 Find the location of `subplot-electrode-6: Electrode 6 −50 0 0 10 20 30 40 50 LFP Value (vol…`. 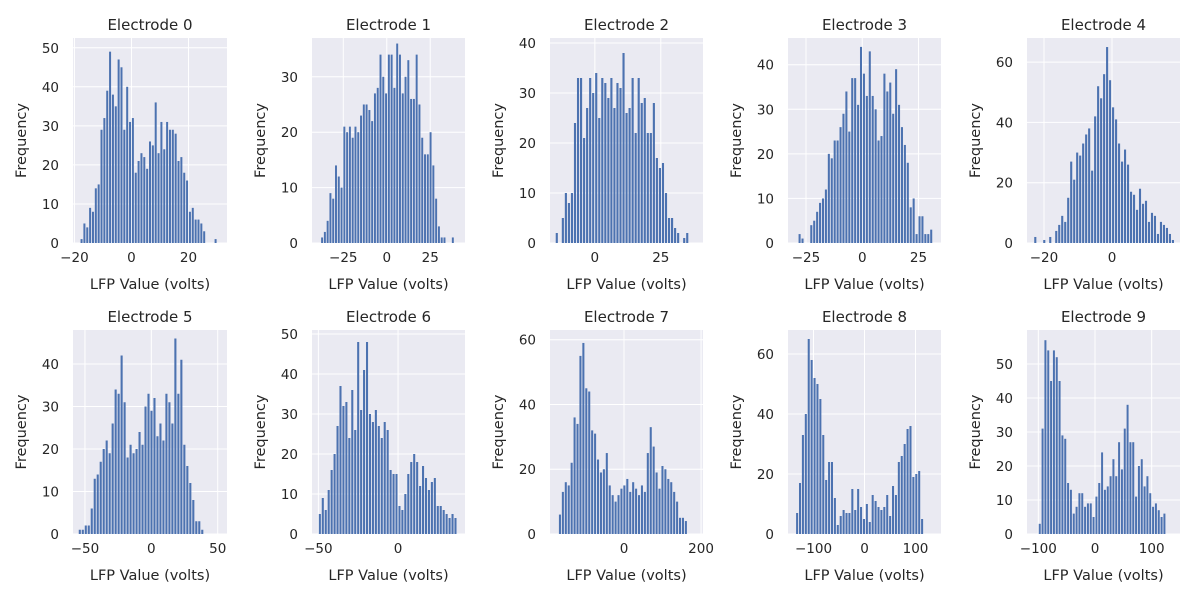

subplot-electrode-6: Electrode 6 −50 0 0 10 20 30 40 50 LFP Value (vol… is located at coordinates (359, 446).